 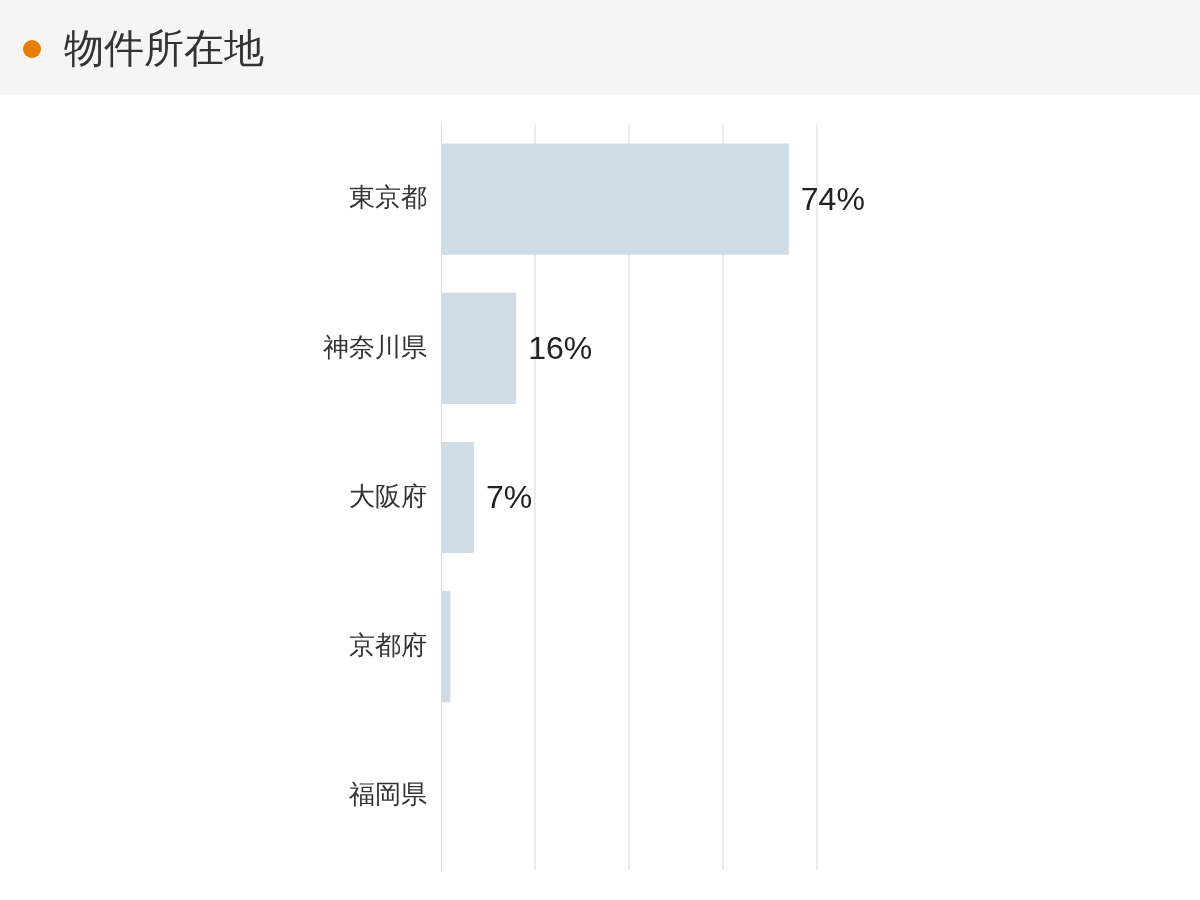 I want to click on data-label: 7%, so click(x=509, y=497).